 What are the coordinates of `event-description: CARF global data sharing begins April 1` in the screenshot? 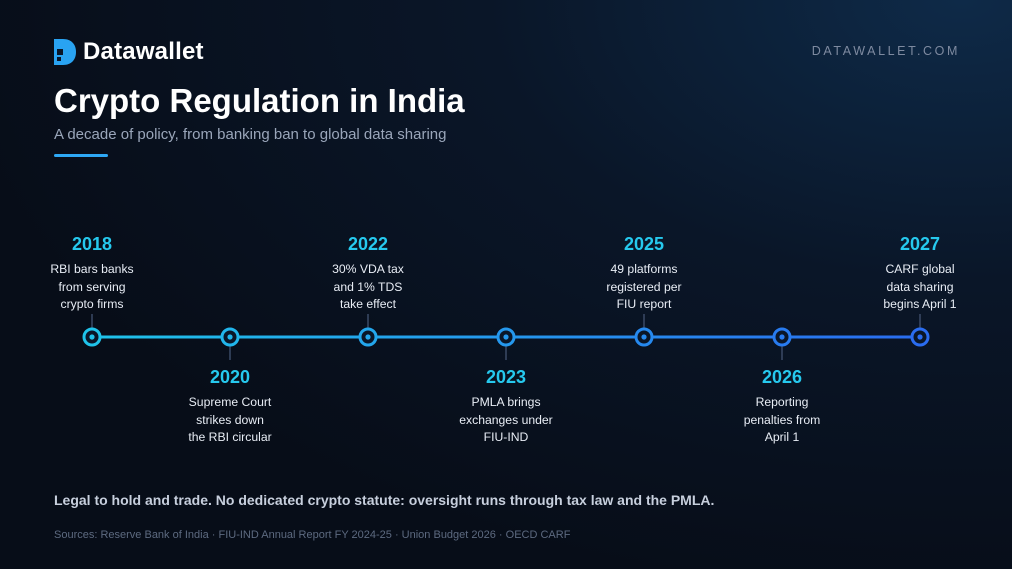 It's located at (920, 286).